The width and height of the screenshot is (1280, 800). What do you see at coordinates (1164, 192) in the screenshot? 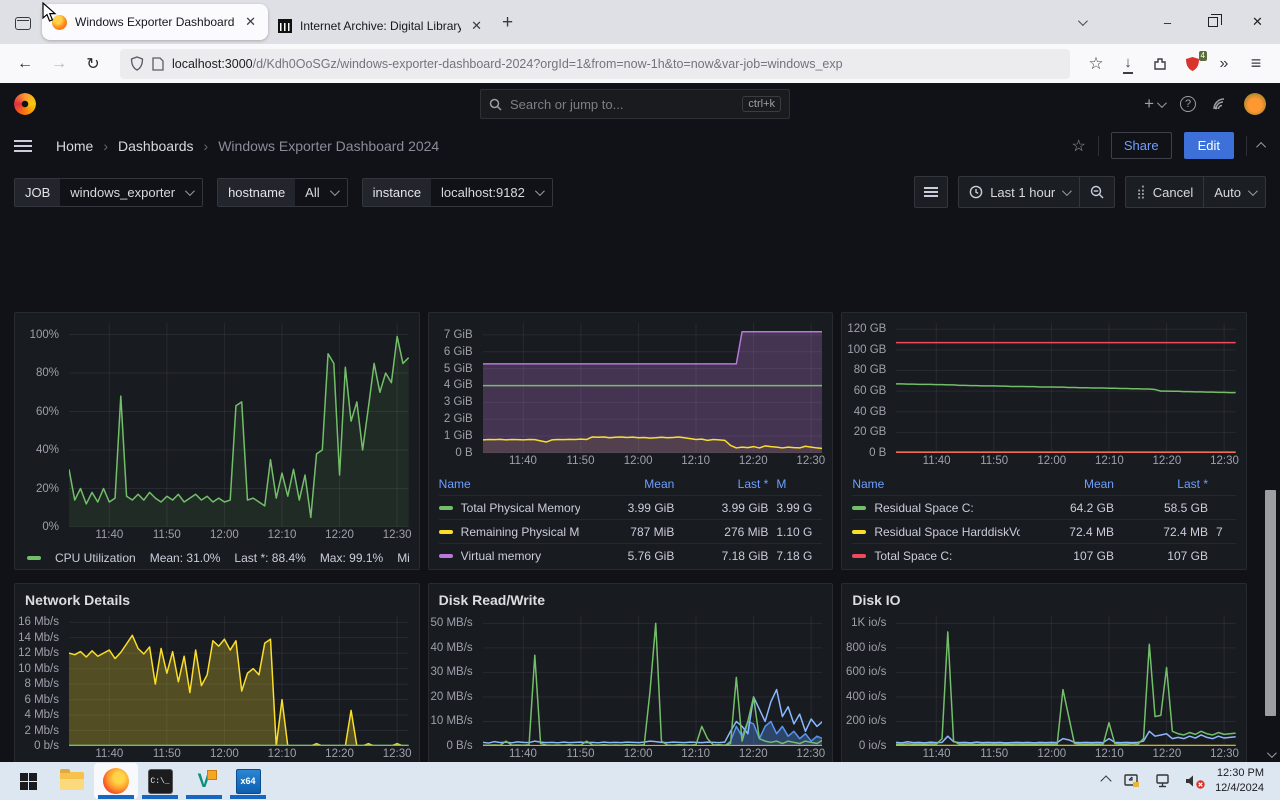
I see `refresh-cancel-button: ⣾ Cancel` at bounding box center [1164, 192].